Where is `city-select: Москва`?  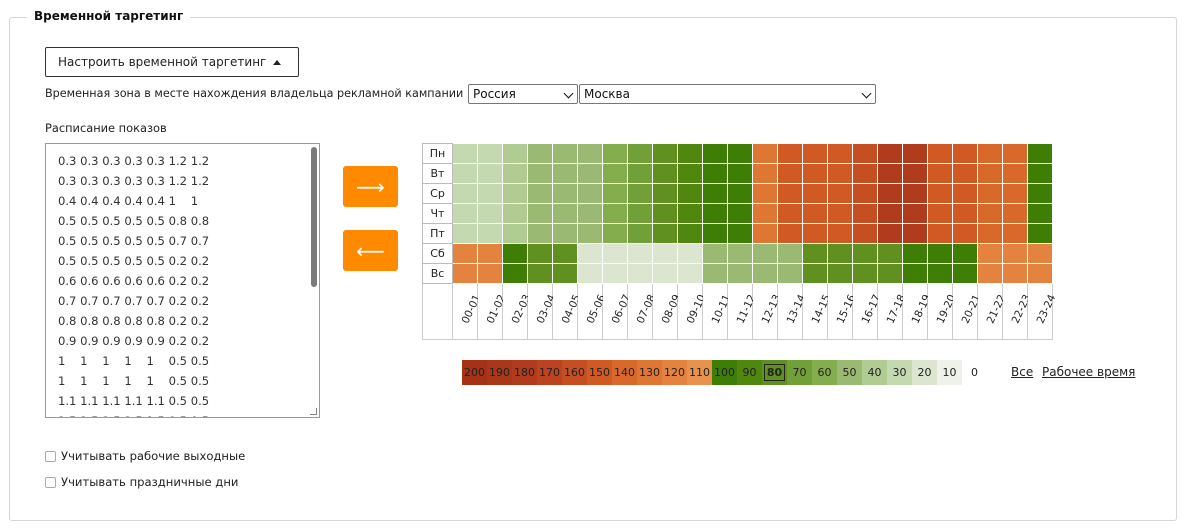 city-select: Москва is located at coordinates (727, 94).